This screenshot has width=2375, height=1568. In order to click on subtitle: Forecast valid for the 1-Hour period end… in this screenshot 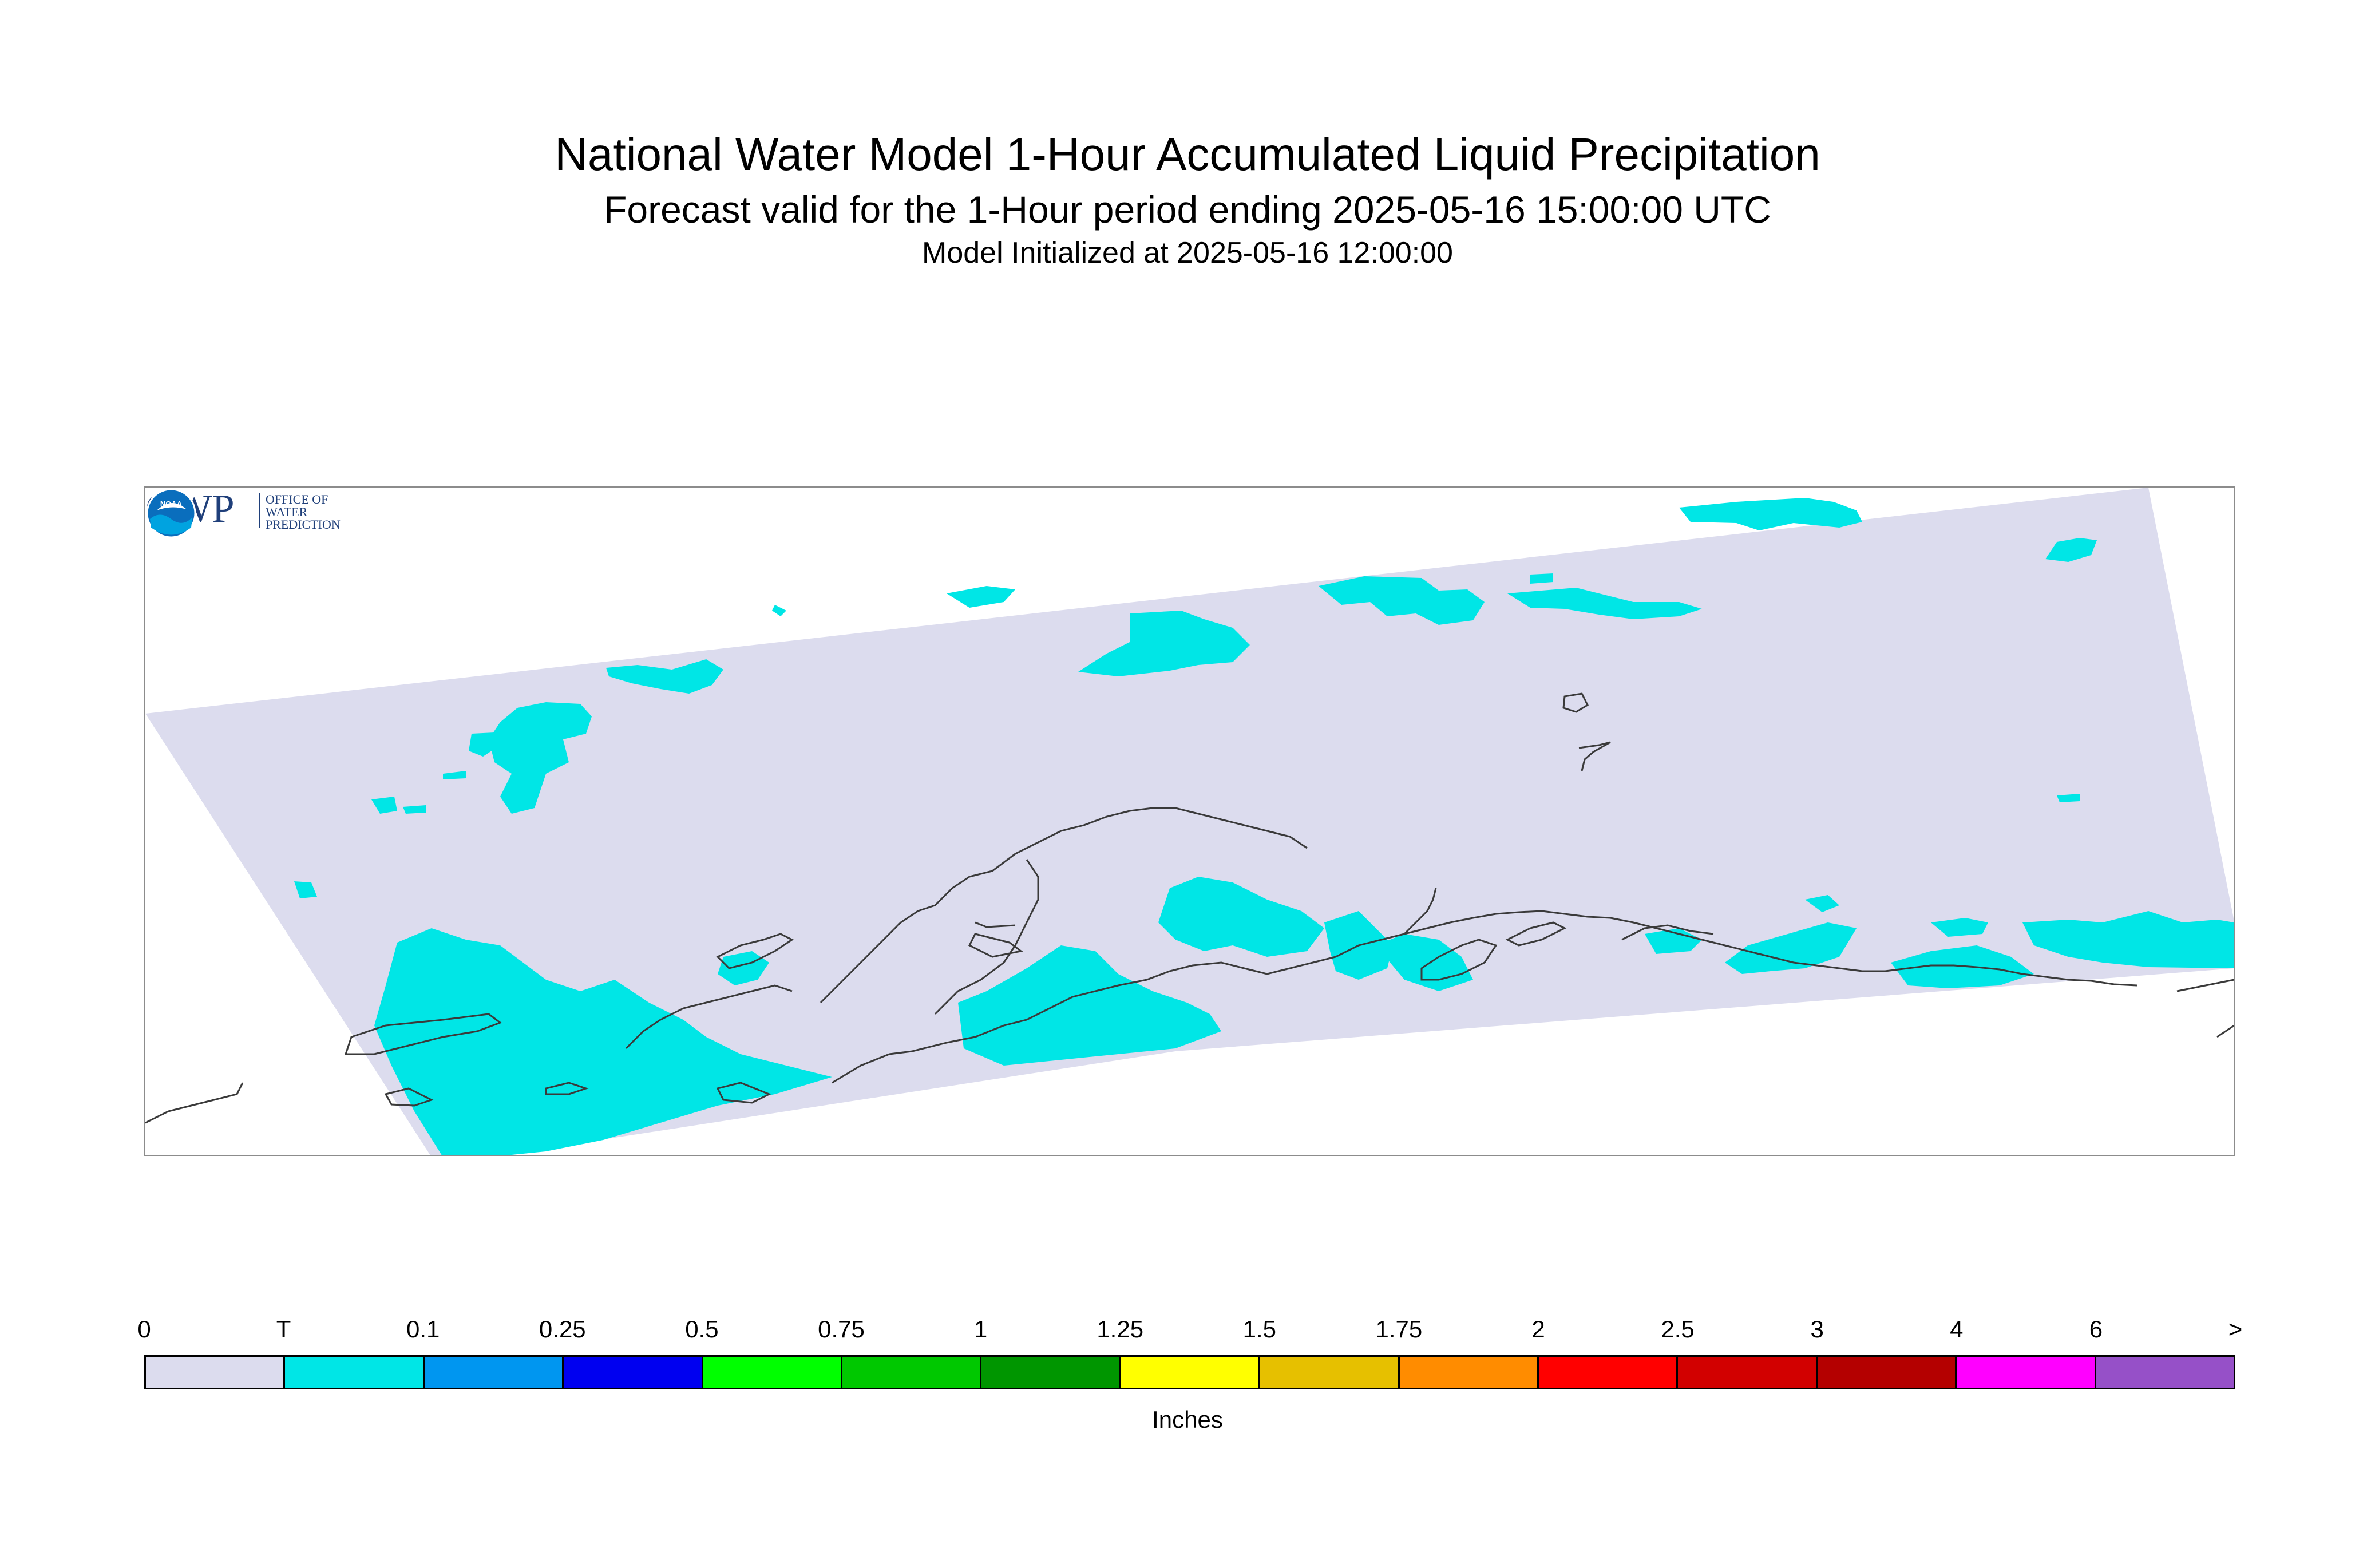, I will do `click(1187, 209)`.